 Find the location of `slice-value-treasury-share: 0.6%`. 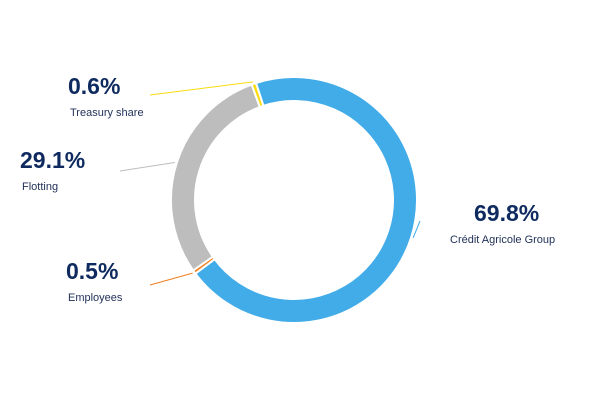

slice-value-treasury-share: 0.6% is located at coordinates (94, 86).